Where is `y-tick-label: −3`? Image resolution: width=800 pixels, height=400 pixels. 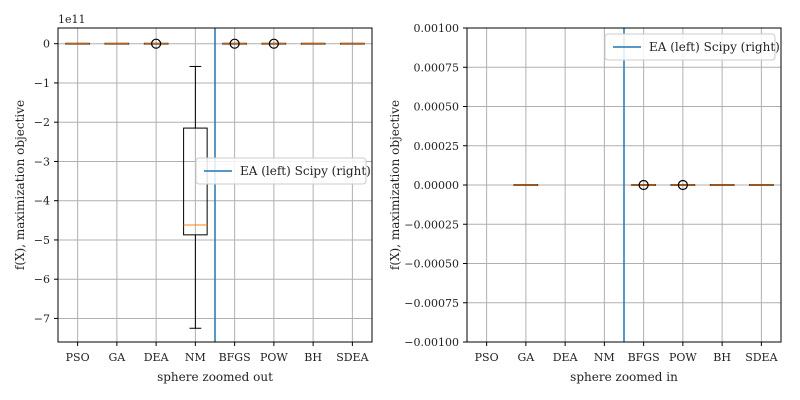
y-tick-label: −3 is located at coordinates (42, 161).